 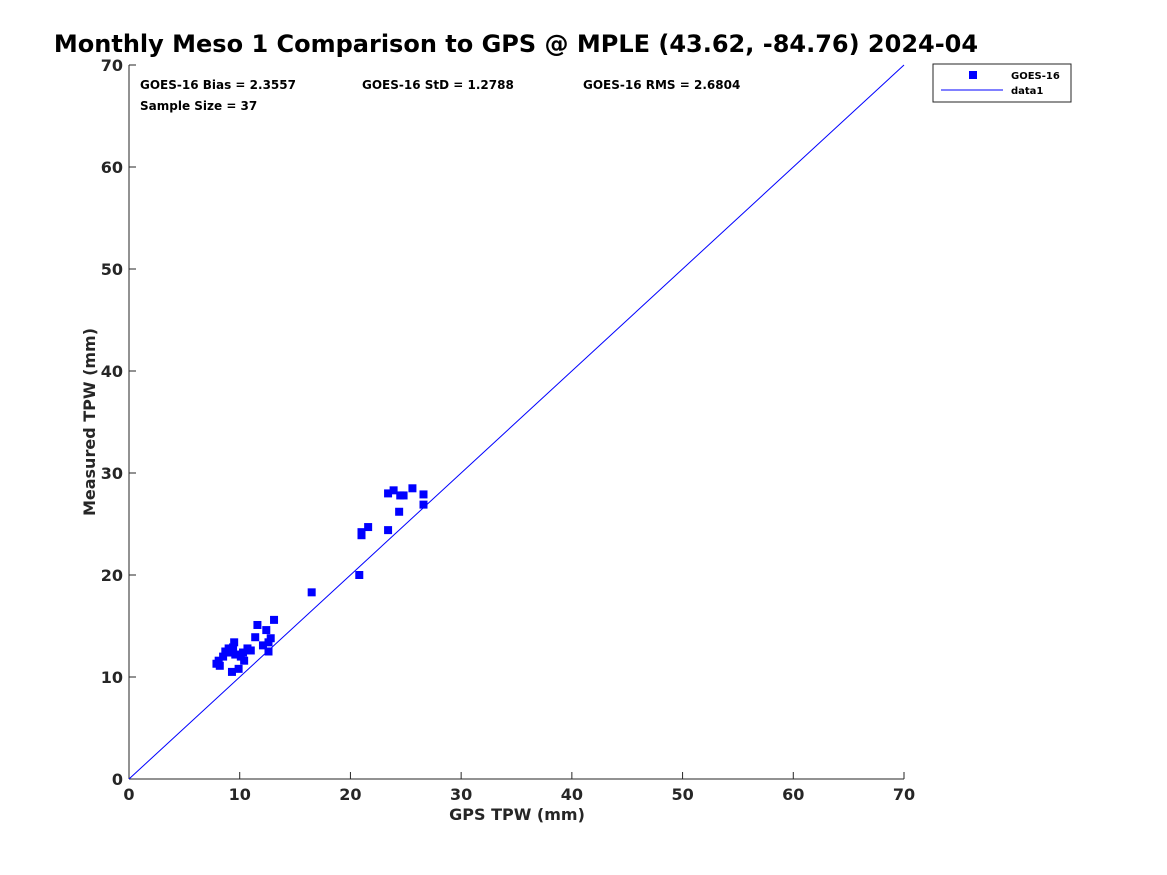 What do you see at coordinates (904, 794) in the screenshot?
I see `x-tick-label: 70` at bounding box center [904, 794].